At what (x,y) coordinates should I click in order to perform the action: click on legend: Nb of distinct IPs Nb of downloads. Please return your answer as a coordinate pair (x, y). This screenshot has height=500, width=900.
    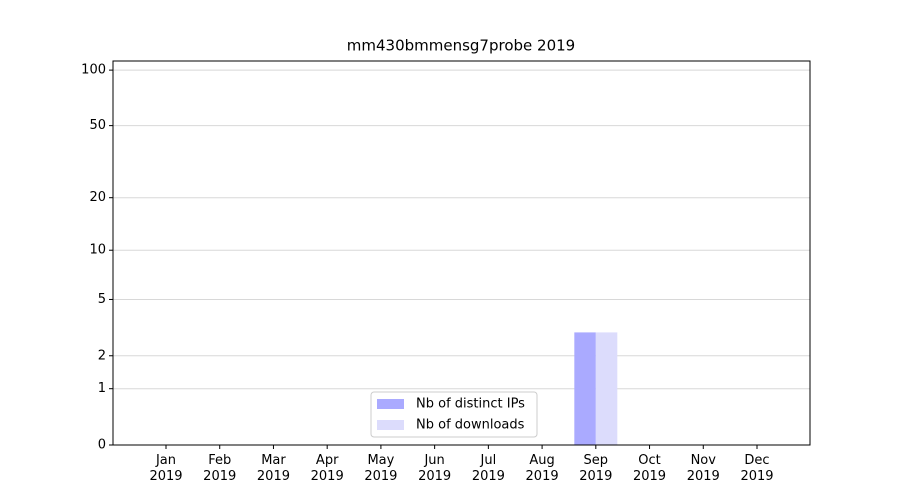
    Looking at the image, I should click on (454, 414).